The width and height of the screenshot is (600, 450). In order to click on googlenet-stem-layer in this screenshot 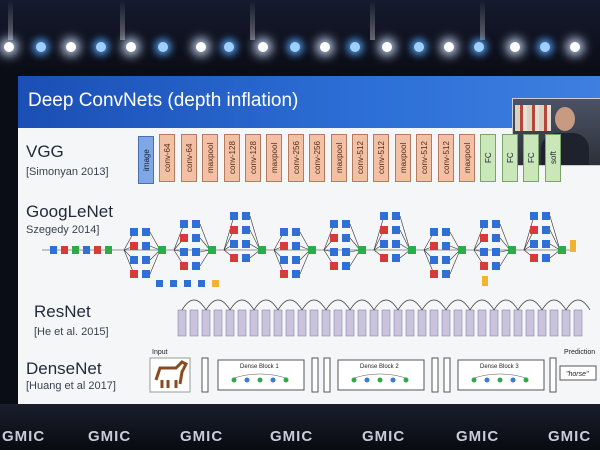, I will do `click(75, 250)`.